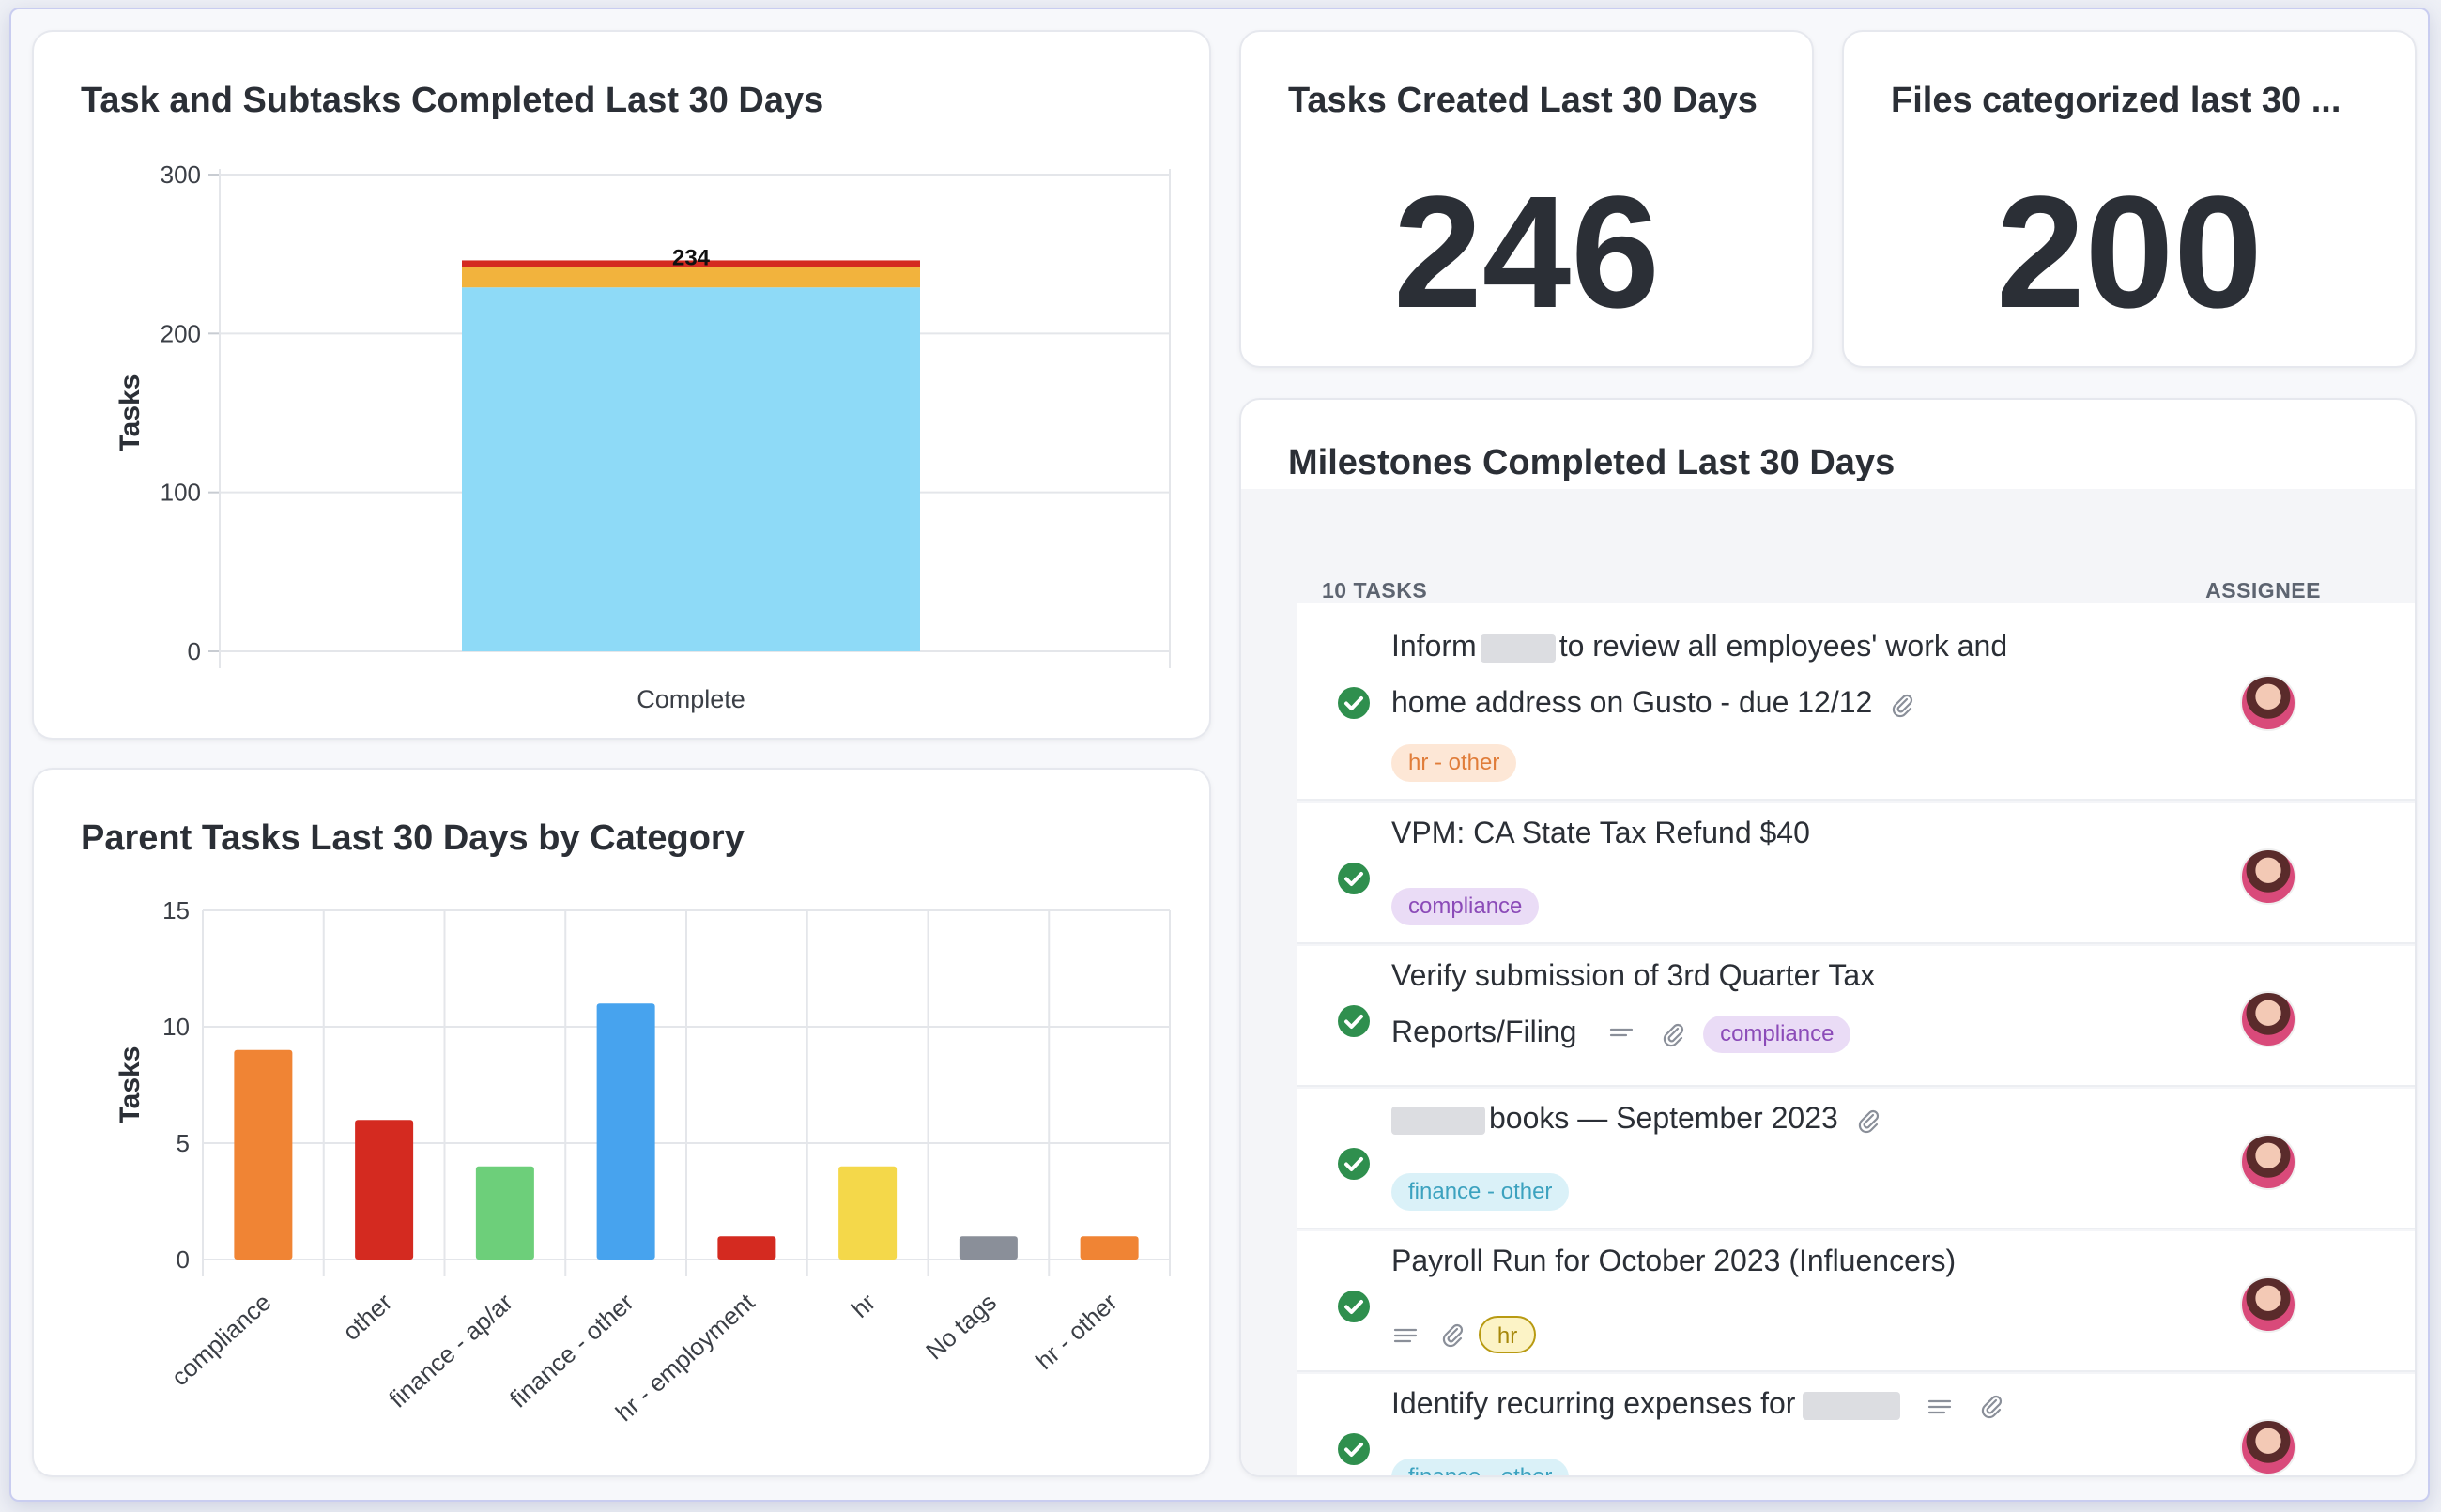 The height and width of the screenshot is (1512, 2441). I want to click on tasks-created-card: Tasks Created Last 30 Days 246, so click(1526, 199).